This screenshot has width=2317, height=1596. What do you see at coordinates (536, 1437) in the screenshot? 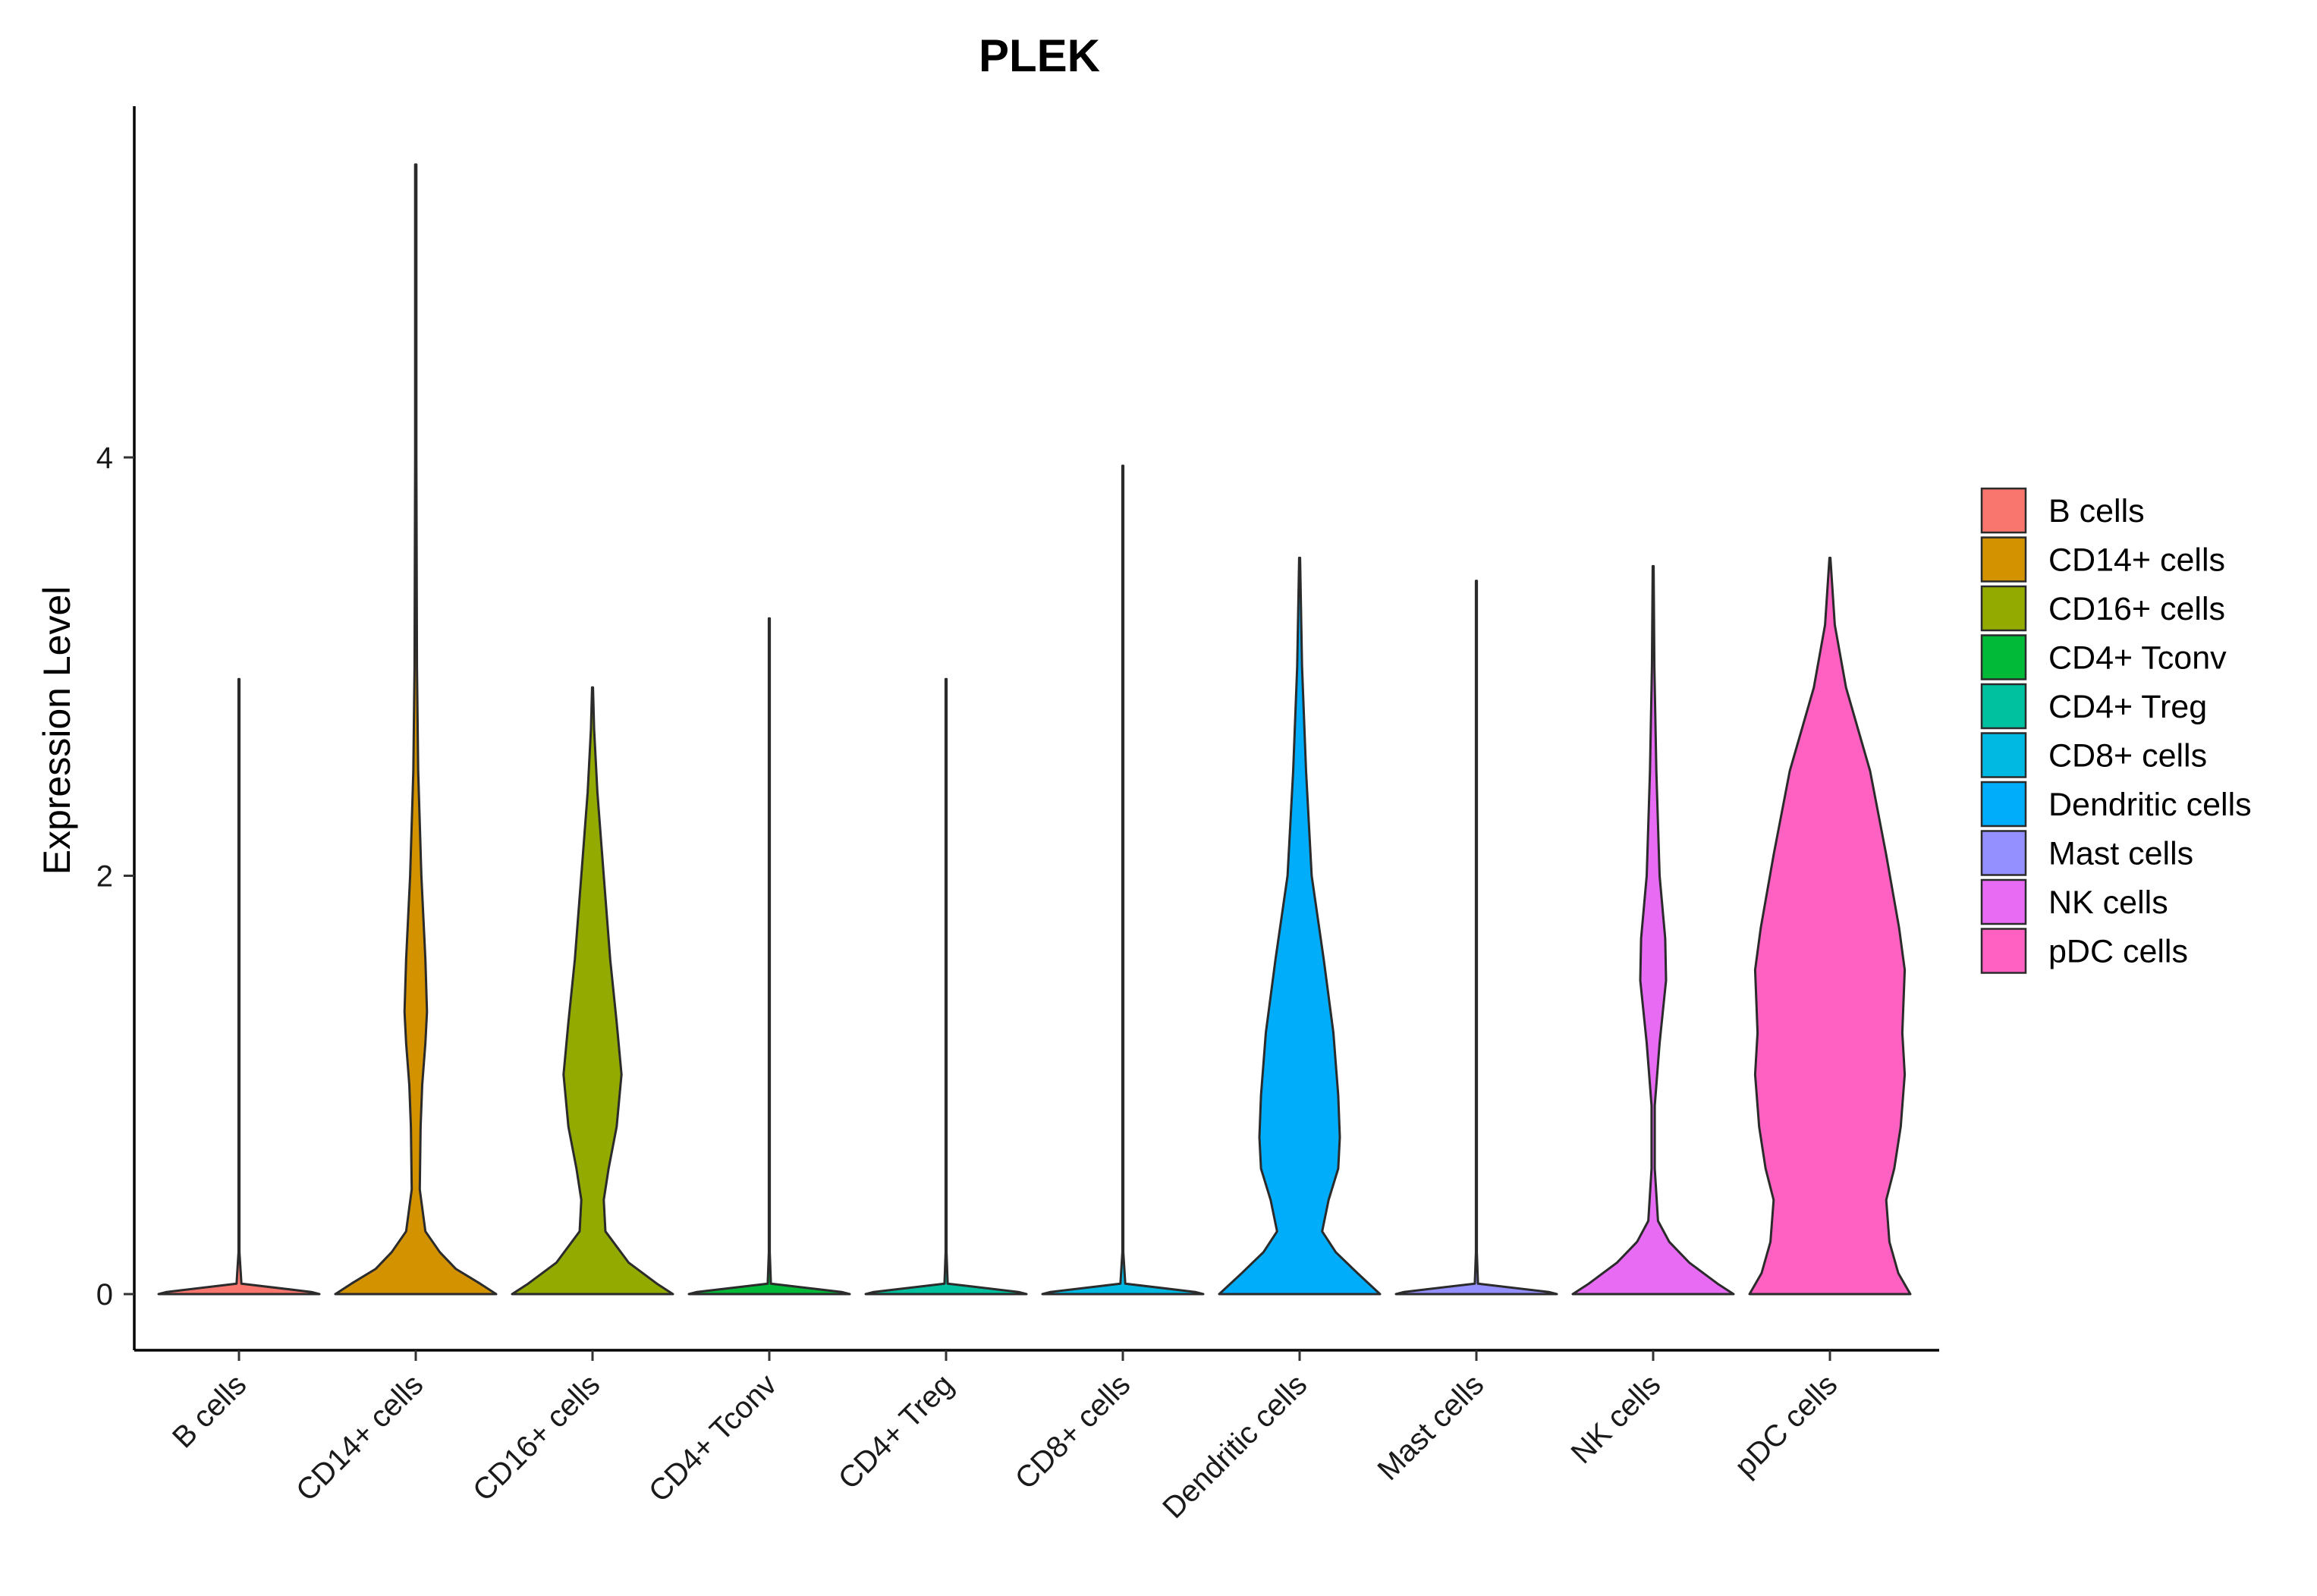
I see `x-tick-label: CD16+ cells` at bounding box center [536, 1437].